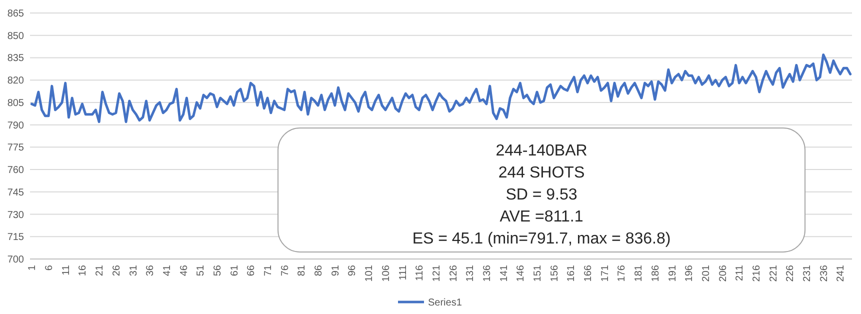  What do you see at coordinates (403, 272) in the screenshot?
I see `x-tick-label: 111` at bounding box center [403, 272].